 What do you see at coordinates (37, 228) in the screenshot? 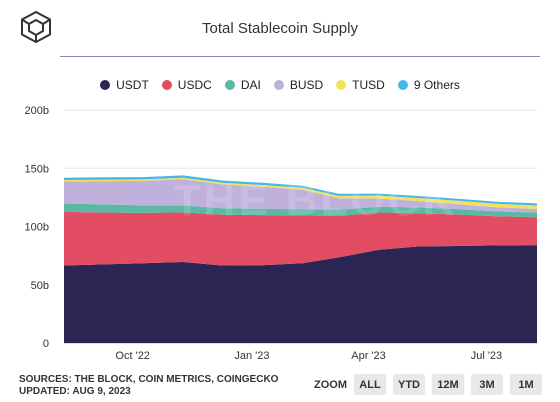
I see `y-tick-label: 100b` at bounding box center [37, 228].